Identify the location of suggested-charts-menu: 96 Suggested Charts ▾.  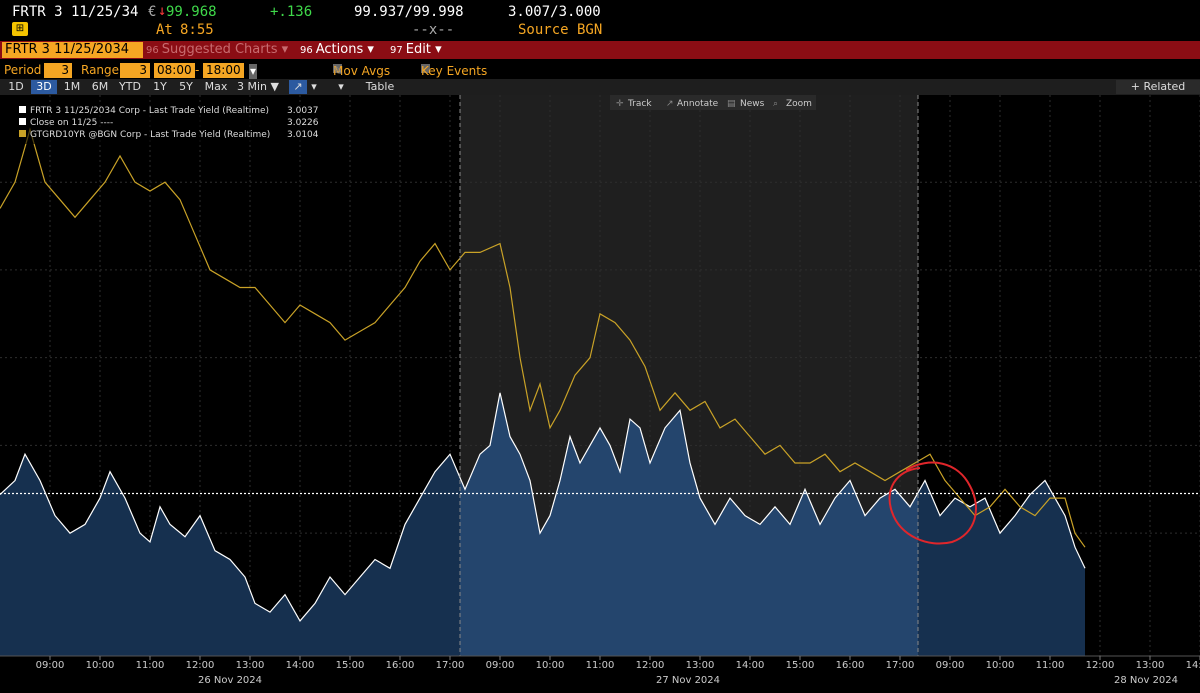
(217, 50).